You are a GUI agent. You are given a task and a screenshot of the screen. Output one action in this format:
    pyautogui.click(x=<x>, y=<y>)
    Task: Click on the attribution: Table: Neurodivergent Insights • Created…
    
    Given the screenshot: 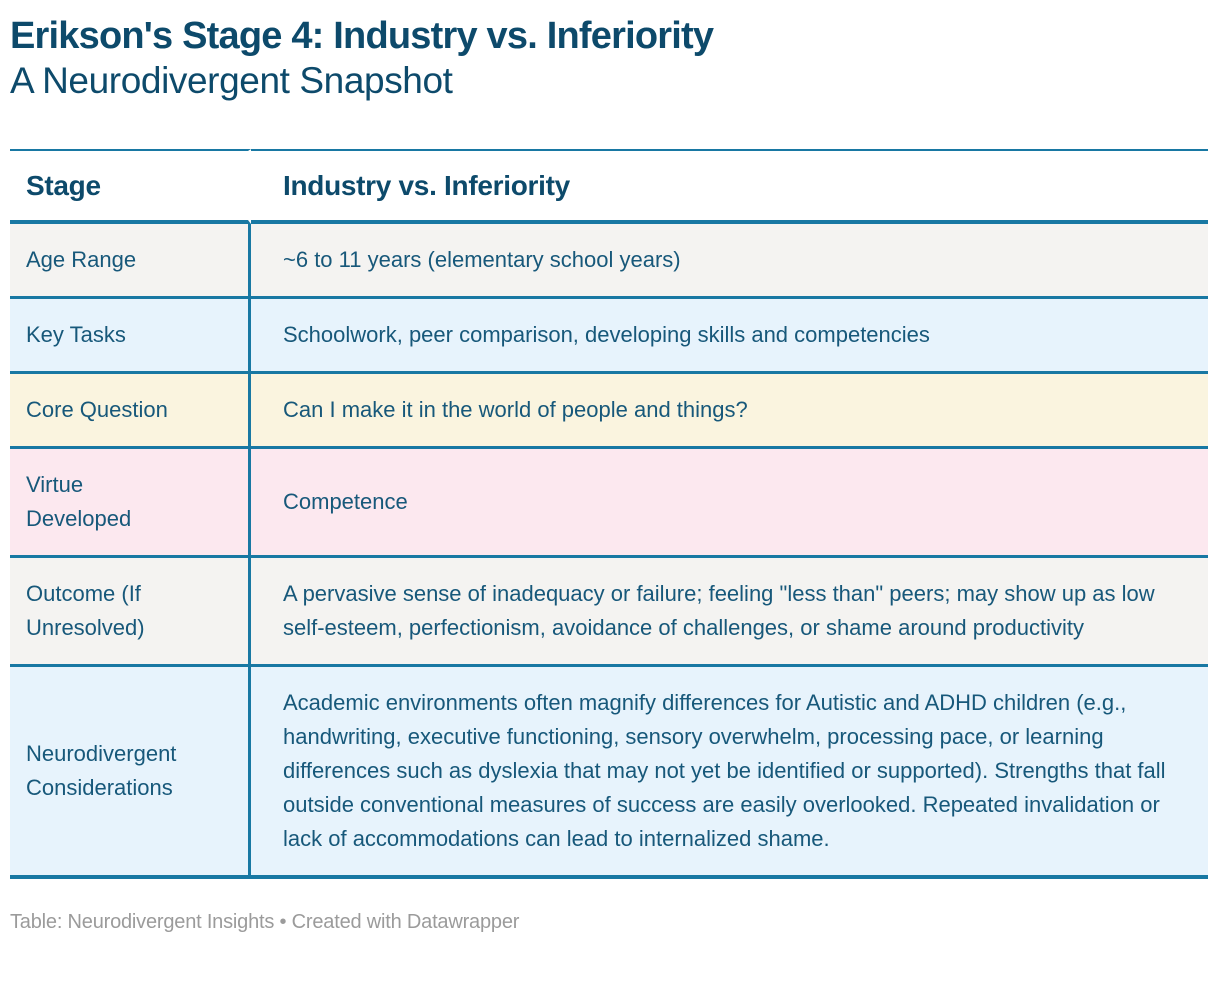 What is the action you would take?
    pyautogui.click(x=265, y=922)
    